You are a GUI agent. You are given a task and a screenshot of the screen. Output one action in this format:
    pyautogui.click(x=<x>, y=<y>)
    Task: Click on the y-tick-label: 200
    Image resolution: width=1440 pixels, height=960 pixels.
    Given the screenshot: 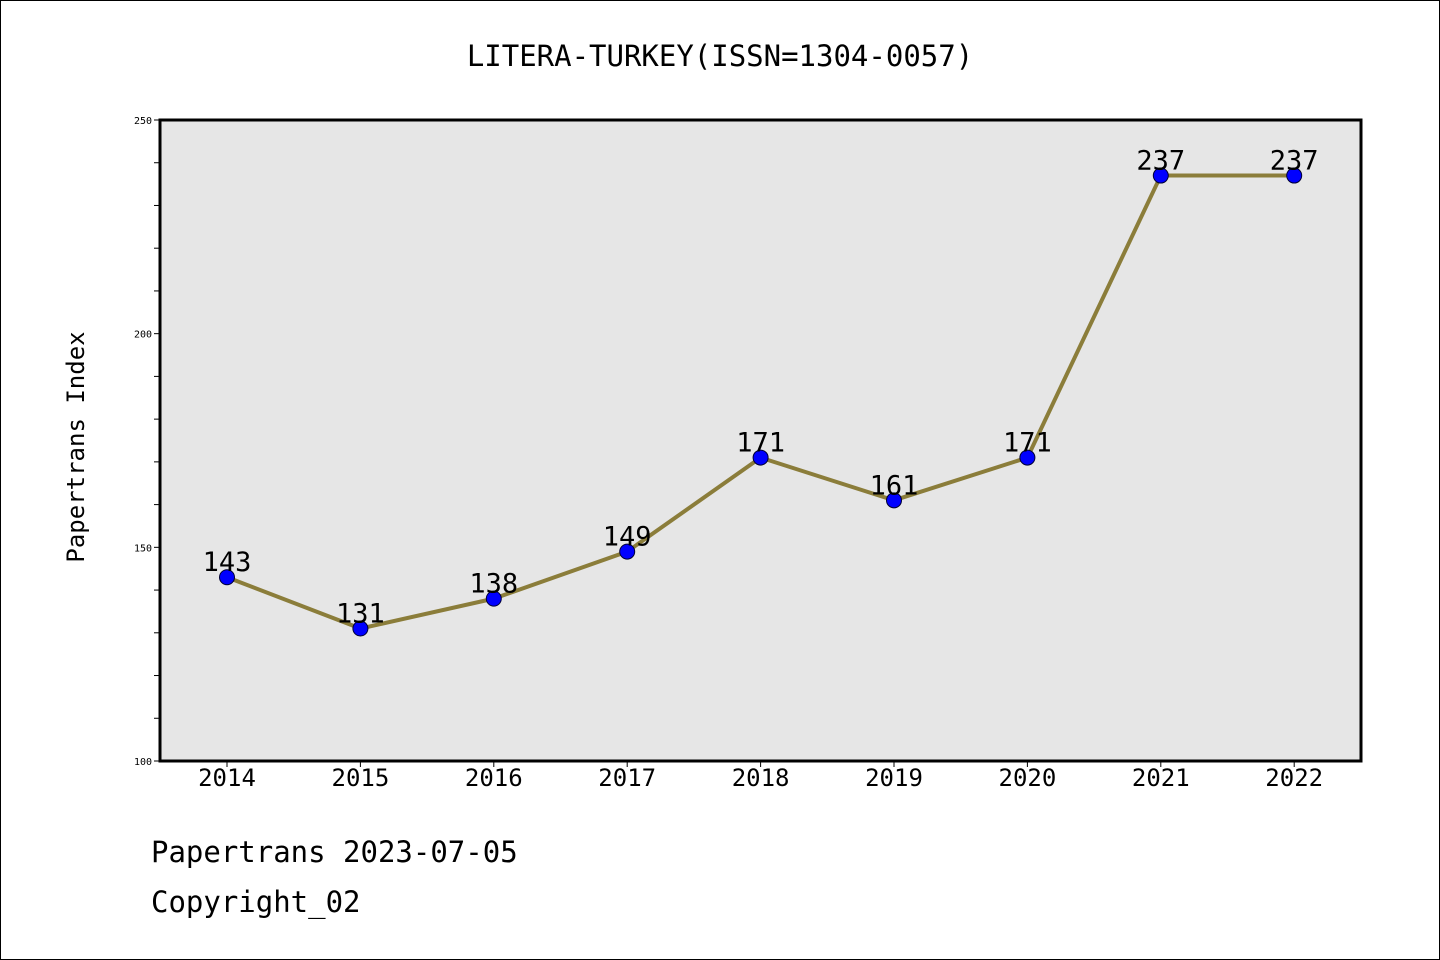 What is the action you would take?
    pyautogui.click(x=143, y=335)
    